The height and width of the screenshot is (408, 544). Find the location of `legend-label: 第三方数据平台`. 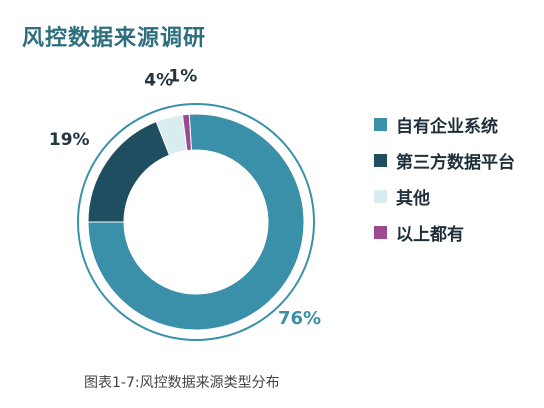

legend-label: 第三方数据平台 is located at coordinates (455, 162).